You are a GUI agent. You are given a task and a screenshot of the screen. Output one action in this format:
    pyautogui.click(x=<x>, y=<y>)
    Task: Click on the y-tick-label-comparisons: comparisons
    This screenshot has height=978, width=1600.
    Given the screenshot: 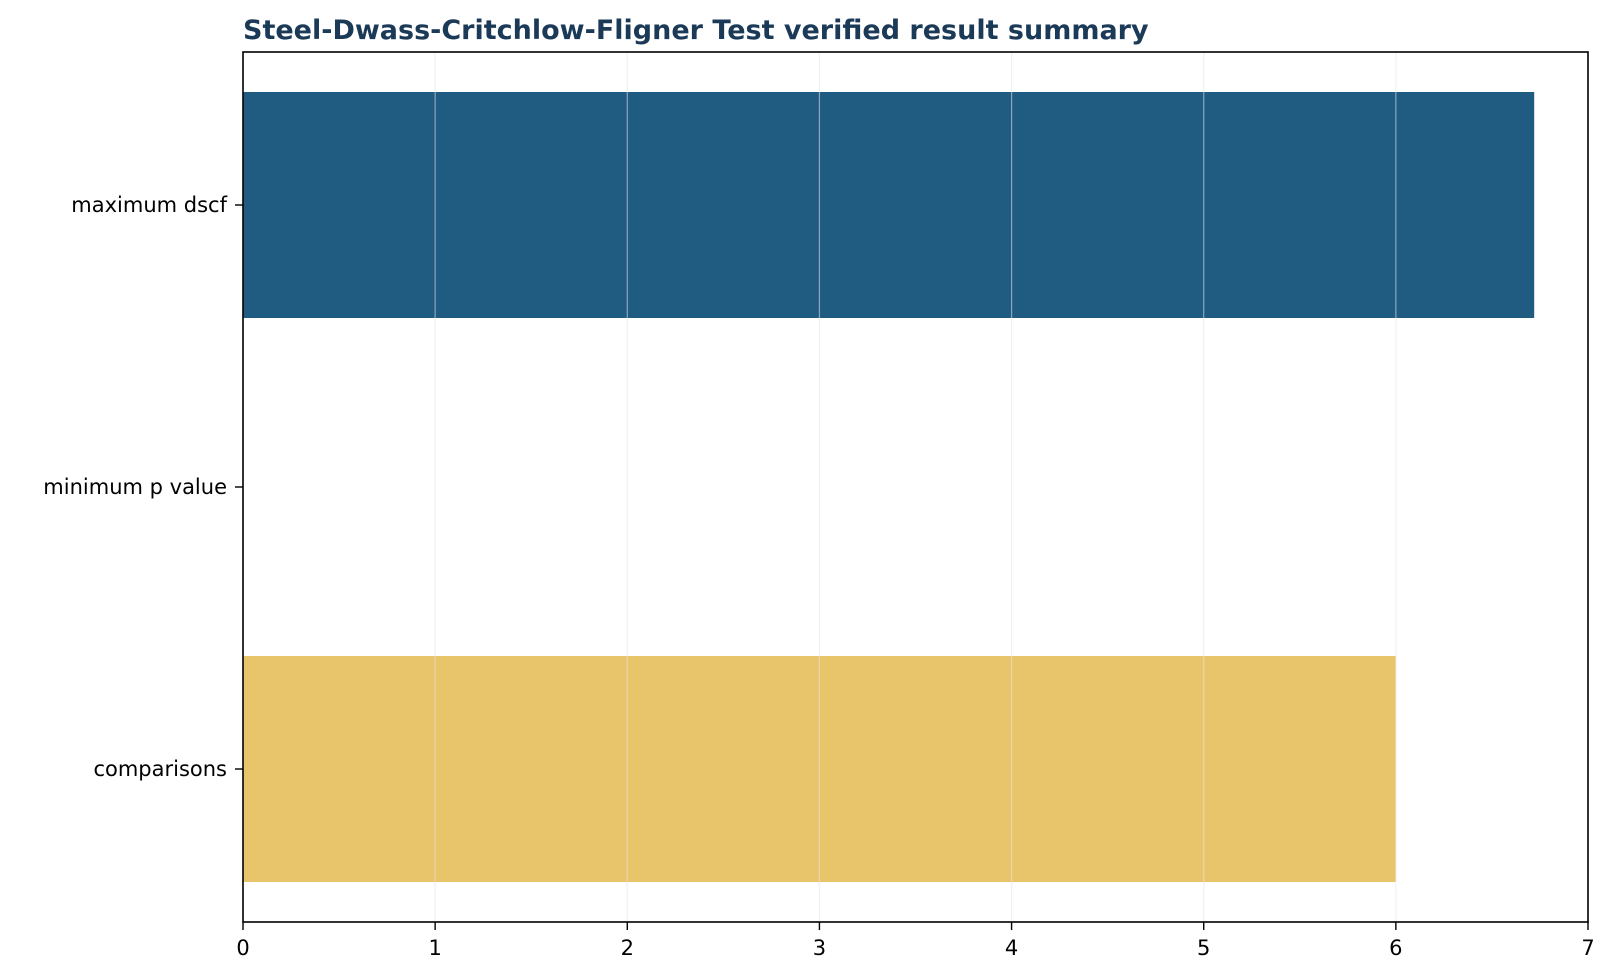 What is the action you would take?
    pyautogui.click(x=160, y=769)
    